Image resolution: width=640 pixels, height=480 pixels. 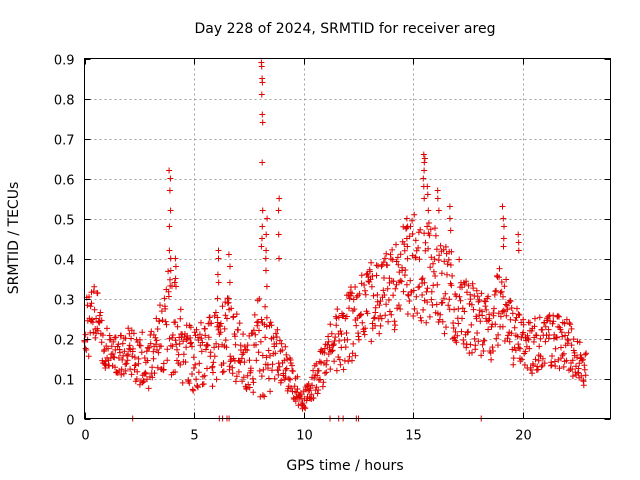 What do you see at coordinates (14, 238) in the screenshot?
I see `y-axis-label: SRMTID / TECUs` at bounding box center [14, 238].